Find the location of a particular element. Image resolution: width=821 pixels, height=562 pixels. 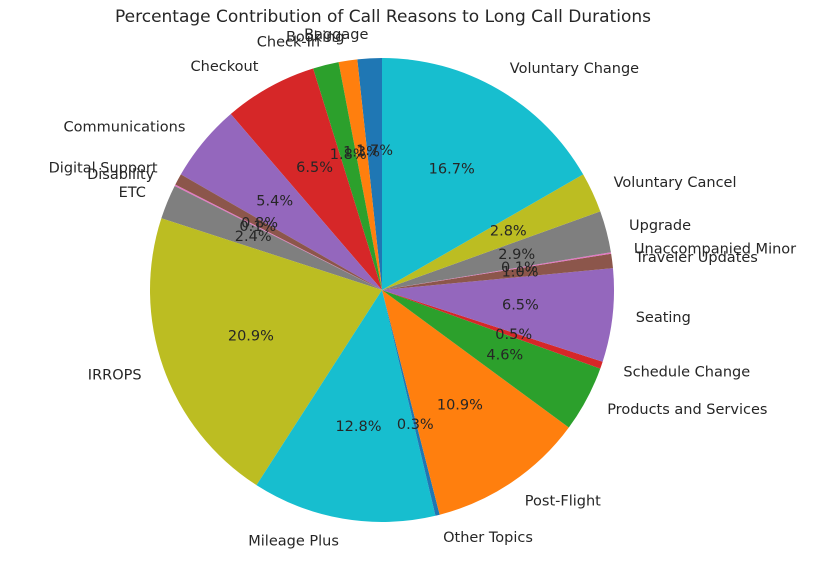

pct-label-other-topics: 0.3% is located at coordinates (415, 425).